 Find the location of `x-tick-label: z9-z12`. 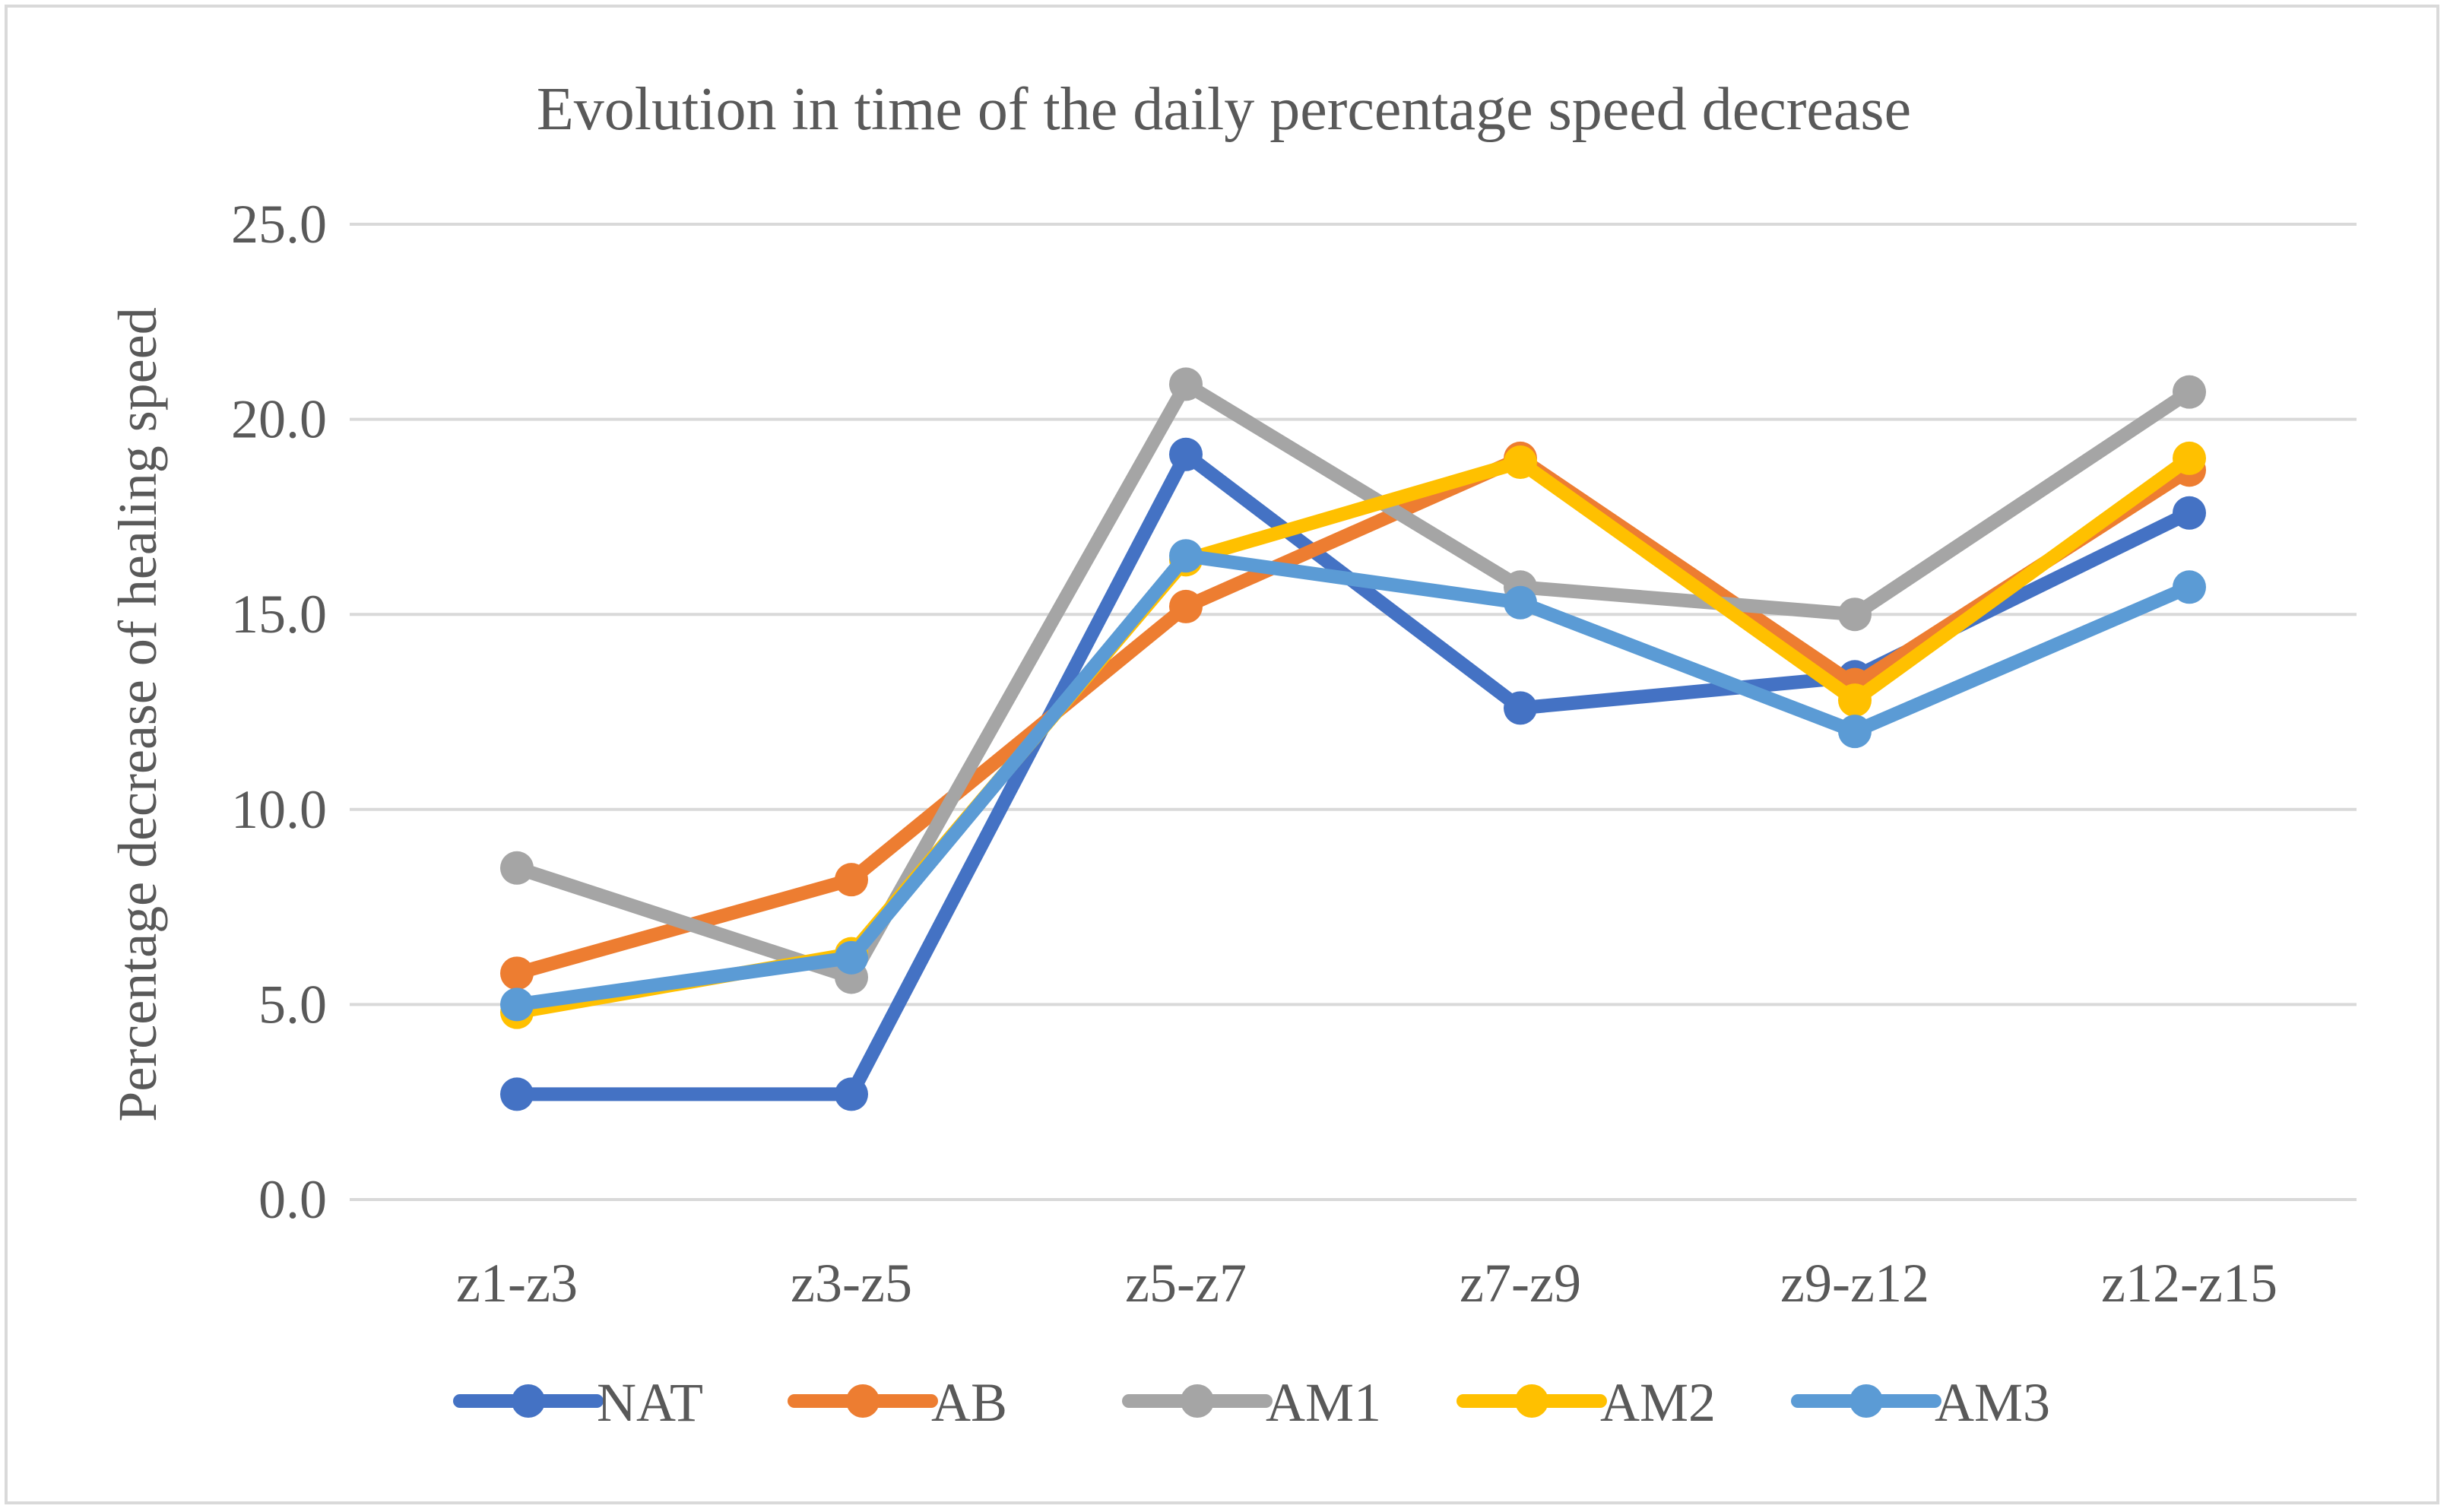

x-tick-label: z9-z12 is located at coordinates (1854, 1283).